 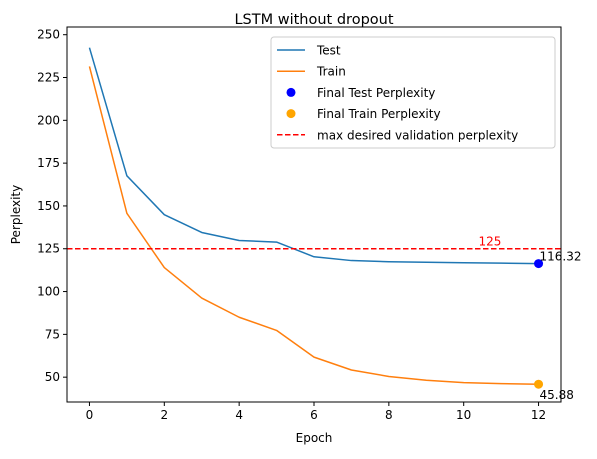 What do you see at coordinates (417, 135) in the screenshot?
I see `legend-label-max-desired: max desired validation perplexity` at bounding box center [417, 135].